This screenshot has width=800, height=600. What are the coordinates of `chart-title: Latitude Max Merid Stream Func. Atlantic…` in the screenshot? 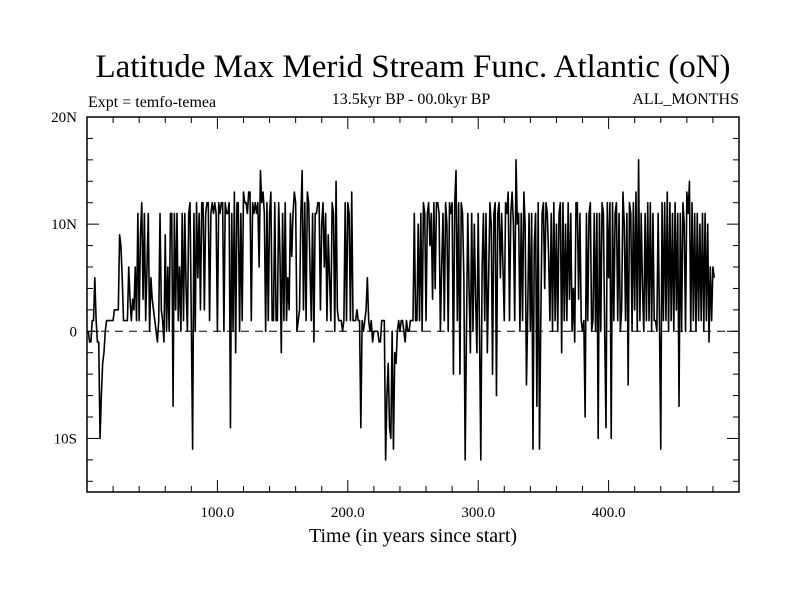 It's located at (412, 67).